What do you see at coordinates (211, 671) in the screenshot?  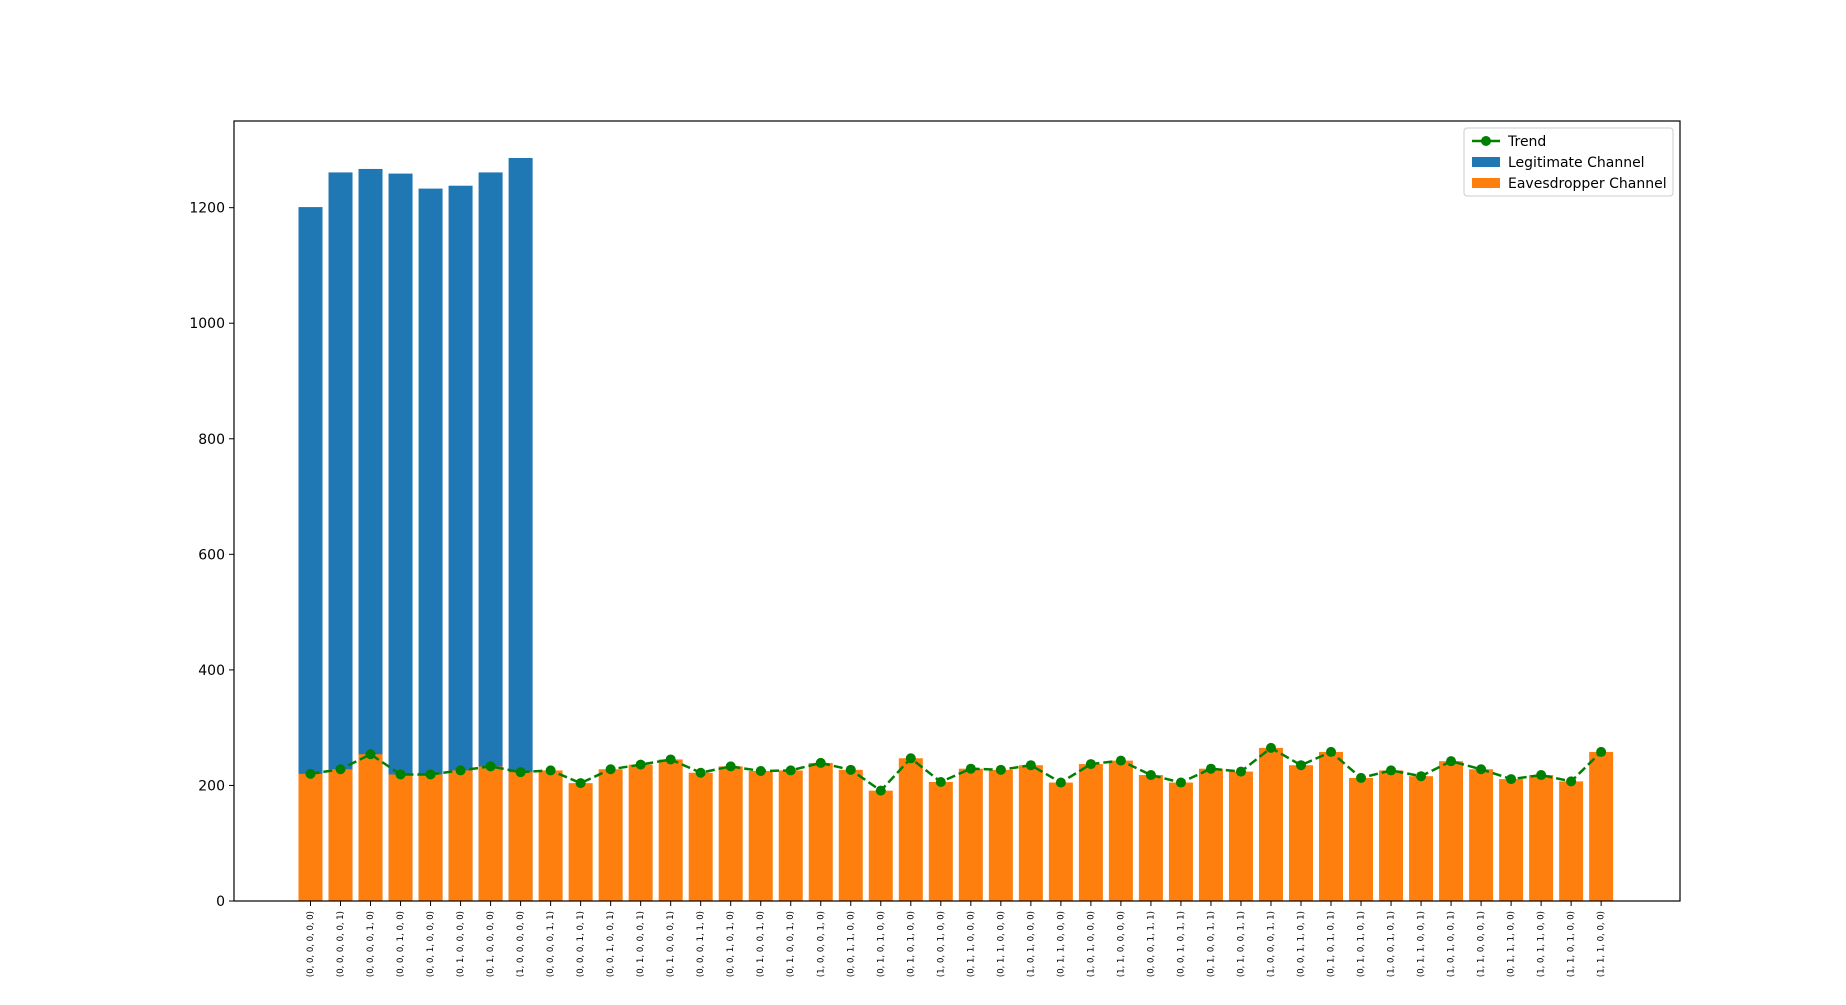 I see `y-tick-label: 400` at bounding box center [211, 671].